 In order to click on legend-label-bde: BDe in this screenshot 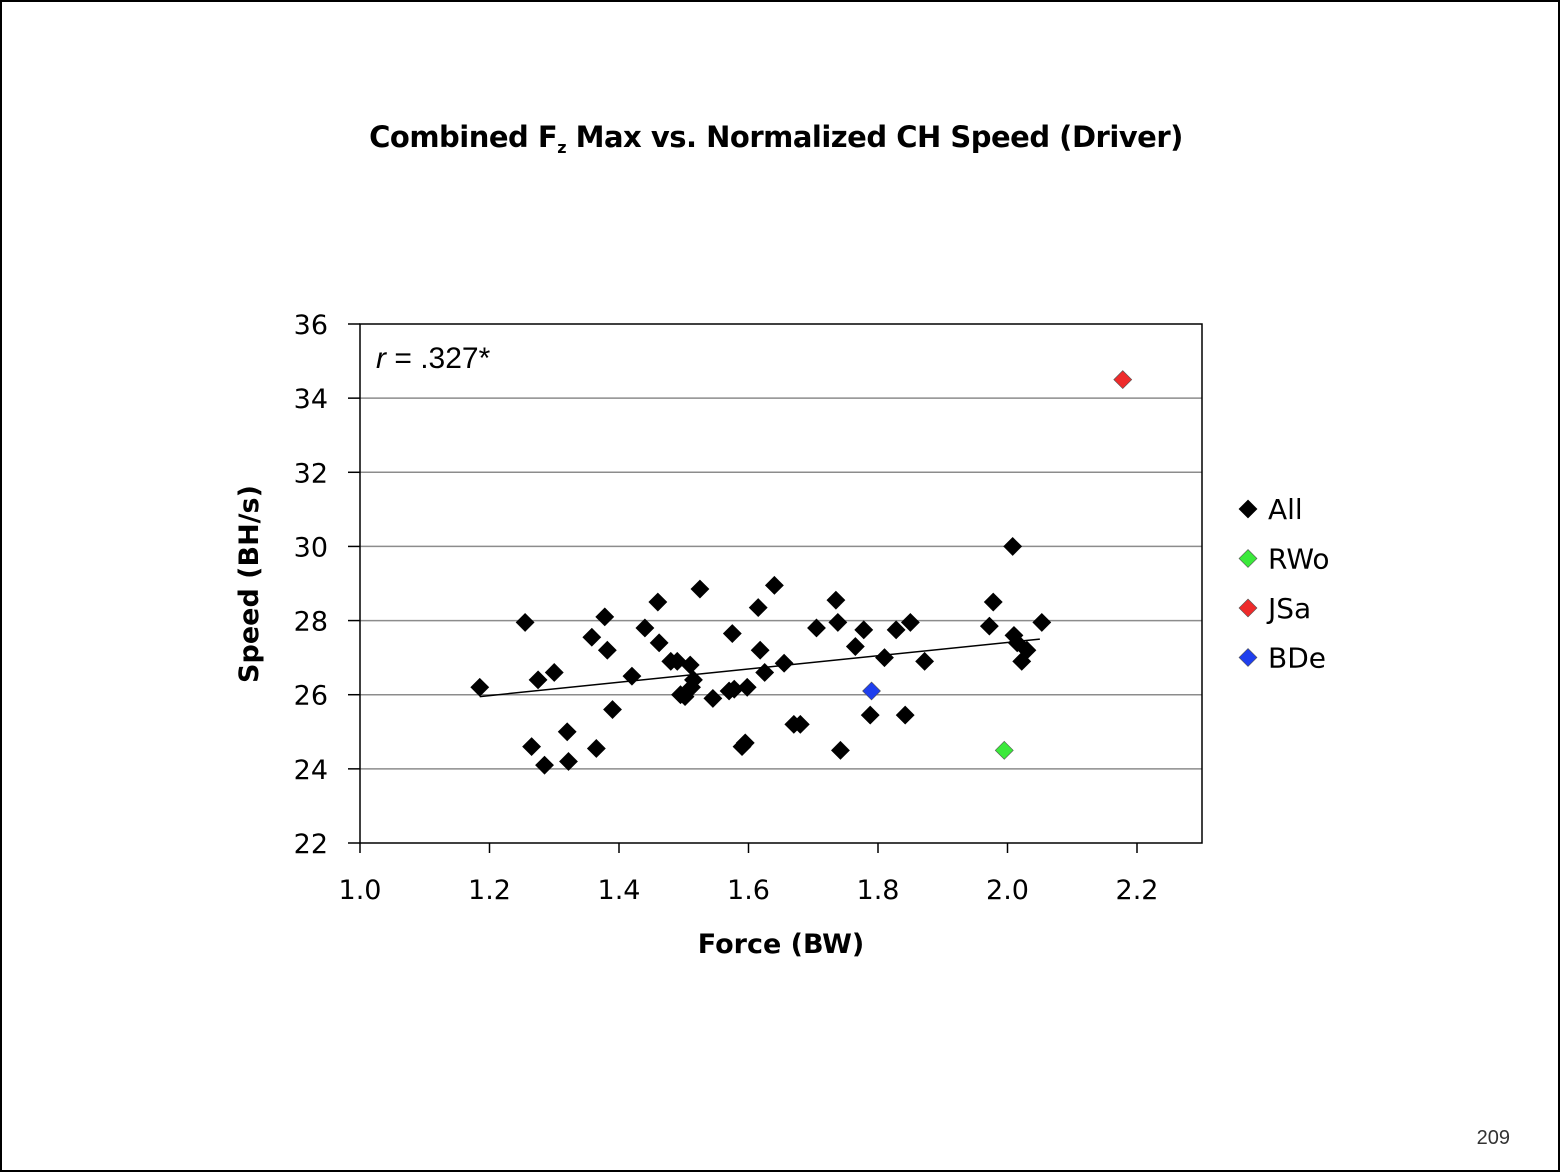, I will do `click(1297, 658)`.